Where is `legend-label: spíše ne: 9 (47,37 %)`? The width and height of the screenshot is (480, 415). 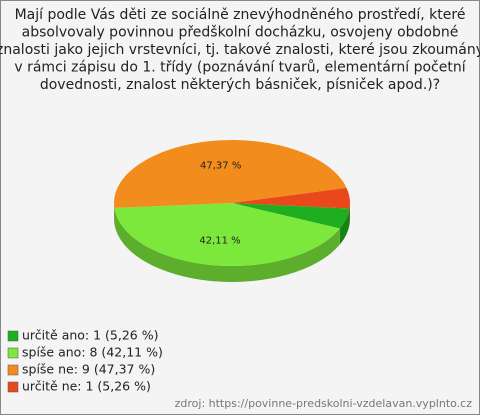 legend-label: spíše ne: 9 (47,37 %) is located at coordinates (88, 369).